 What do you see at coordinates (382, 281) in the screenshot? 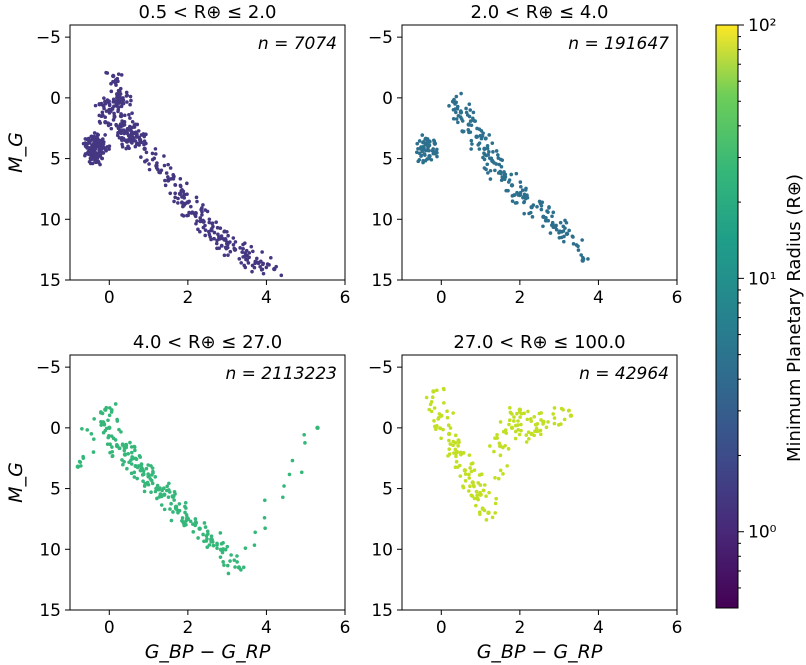
I see `y-tick-label: 15` at bounding box center [382, 281].